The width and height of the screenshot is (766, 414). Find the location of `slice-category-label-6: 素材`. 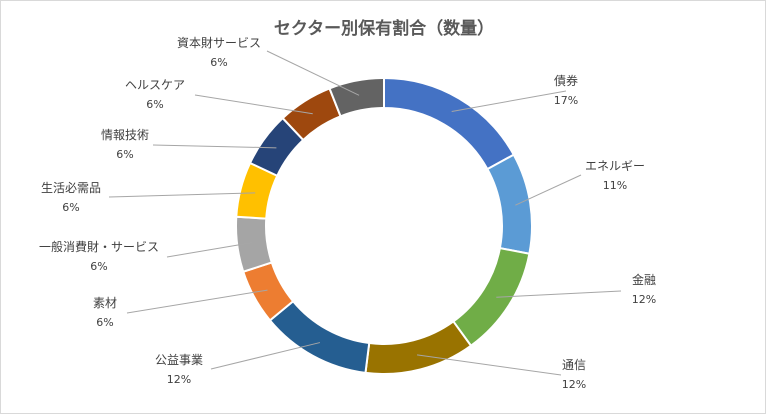

slice-category-label-6: 素材 is located at coordinates (105, 303).